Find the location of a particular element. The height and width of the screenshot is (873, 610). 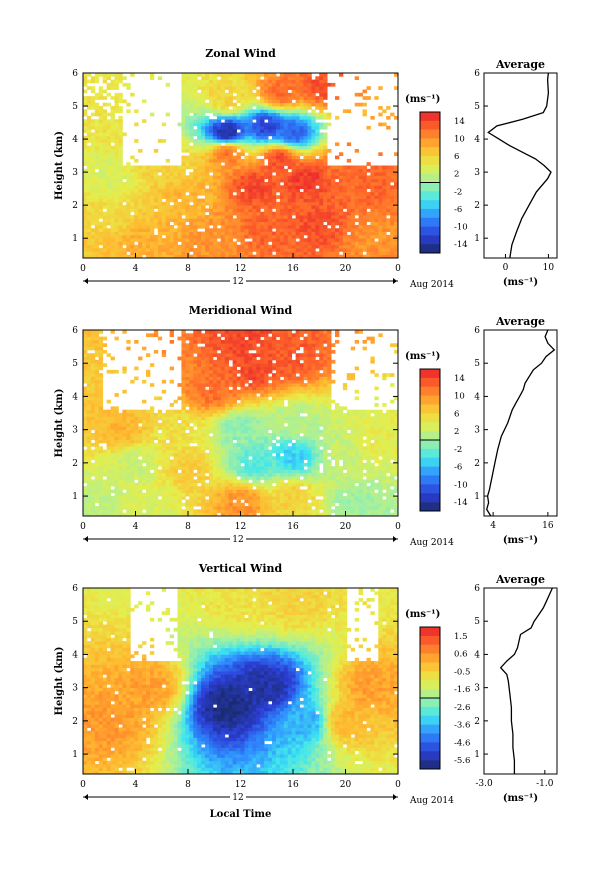

colorbar-tick-label: 10 is located at coordinates (459, 139).